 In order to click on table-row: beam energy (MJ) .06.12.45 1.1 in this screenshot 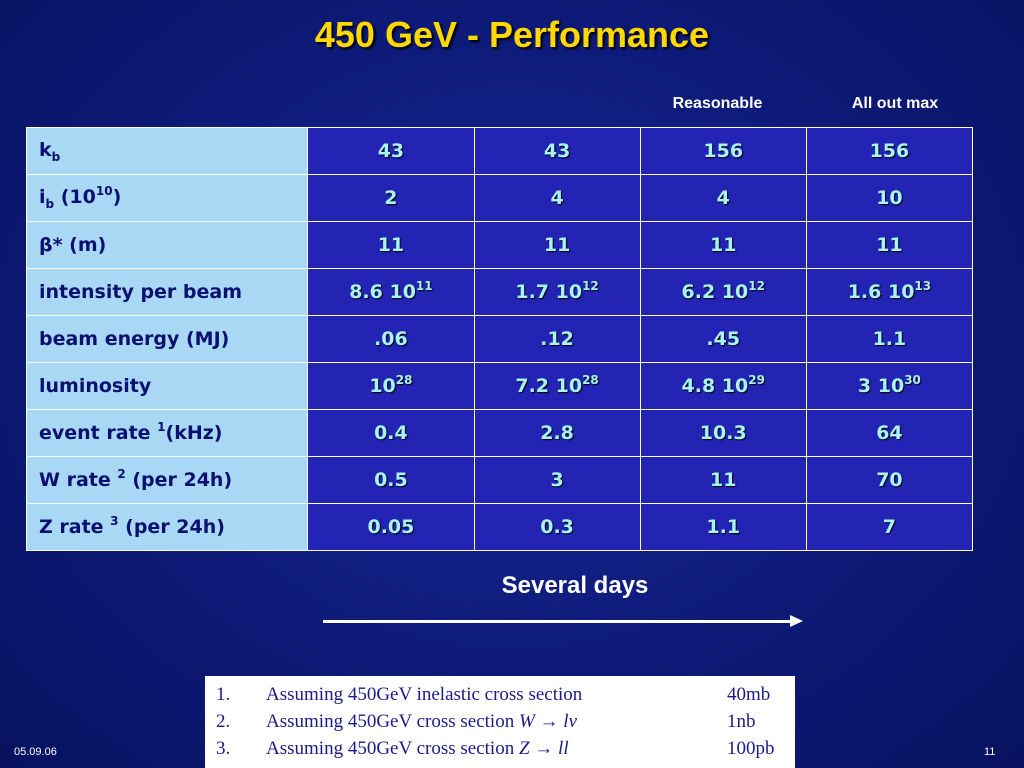, I will do `click(499, 339)`.